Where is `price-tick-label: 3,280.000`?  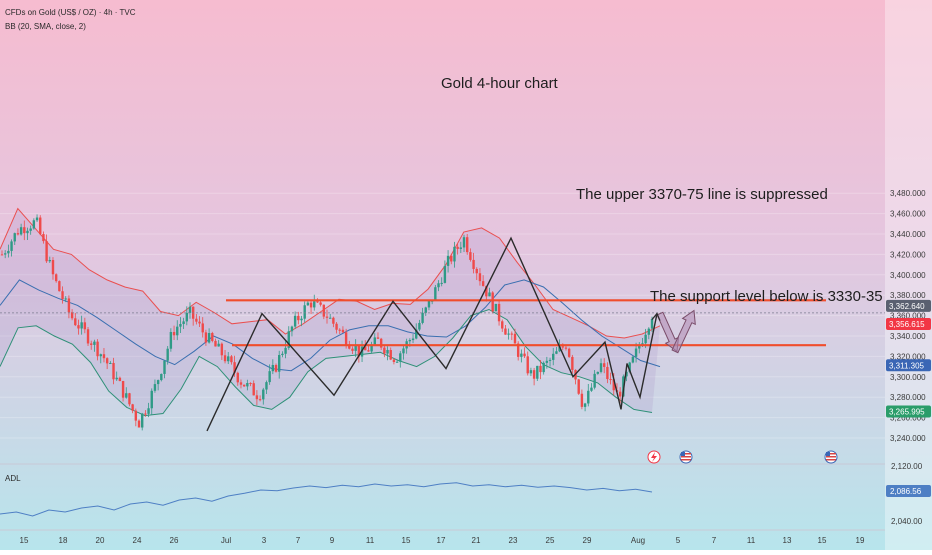
price-tick-label: 3,280.000 is located at coordinates (908, 397).